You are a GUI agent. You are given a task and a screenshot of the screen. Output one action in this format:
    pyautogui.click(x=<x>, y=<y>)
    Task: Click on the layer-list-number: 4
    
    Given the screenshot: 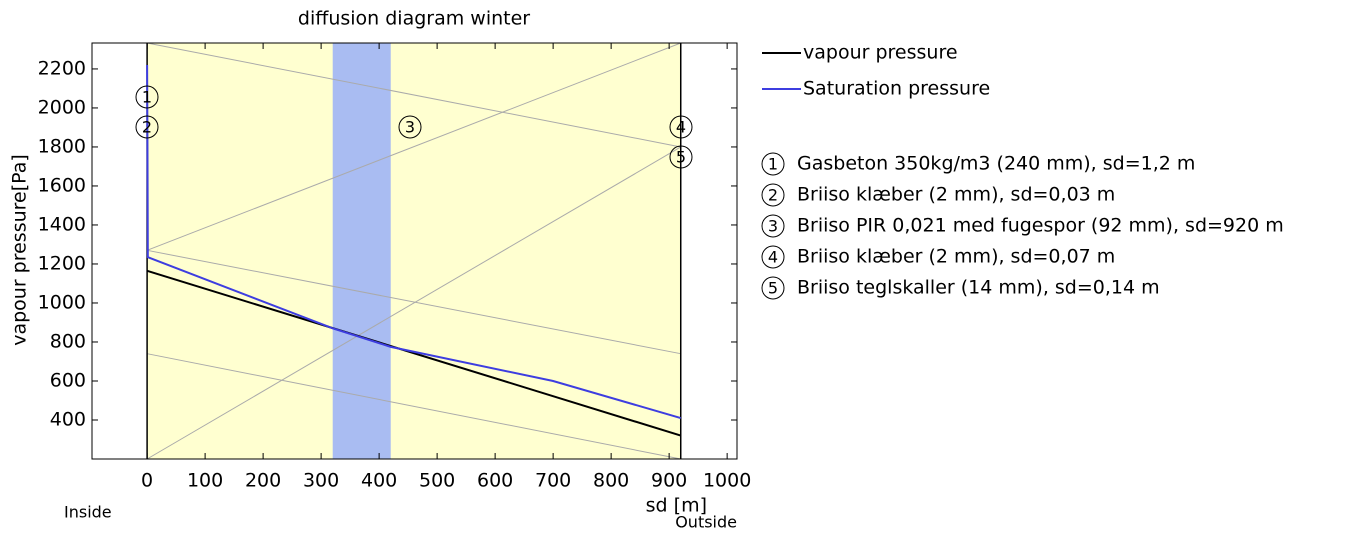 What is the action you would take?
    pyautogui.click(x=773, y=257)
    